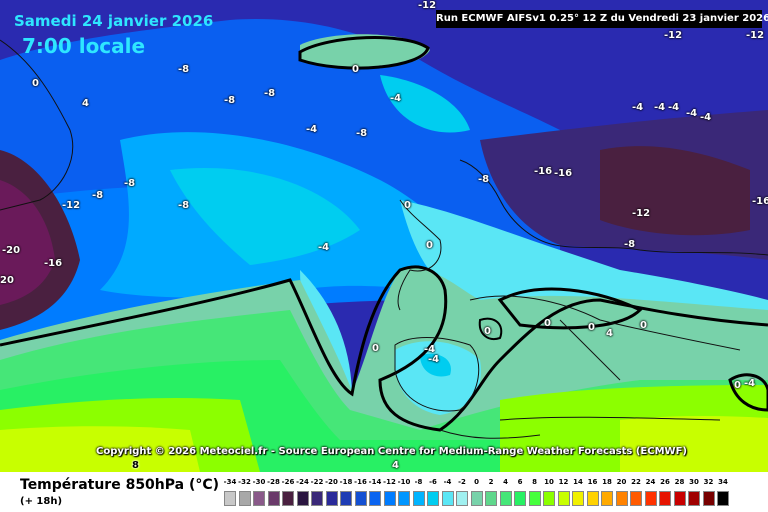 Image resolution: width=768 pixels, height=512 pixels. Describe the element at coordinates (621, 482) in the screenshot. I see `legend-tick: 20` at that location.